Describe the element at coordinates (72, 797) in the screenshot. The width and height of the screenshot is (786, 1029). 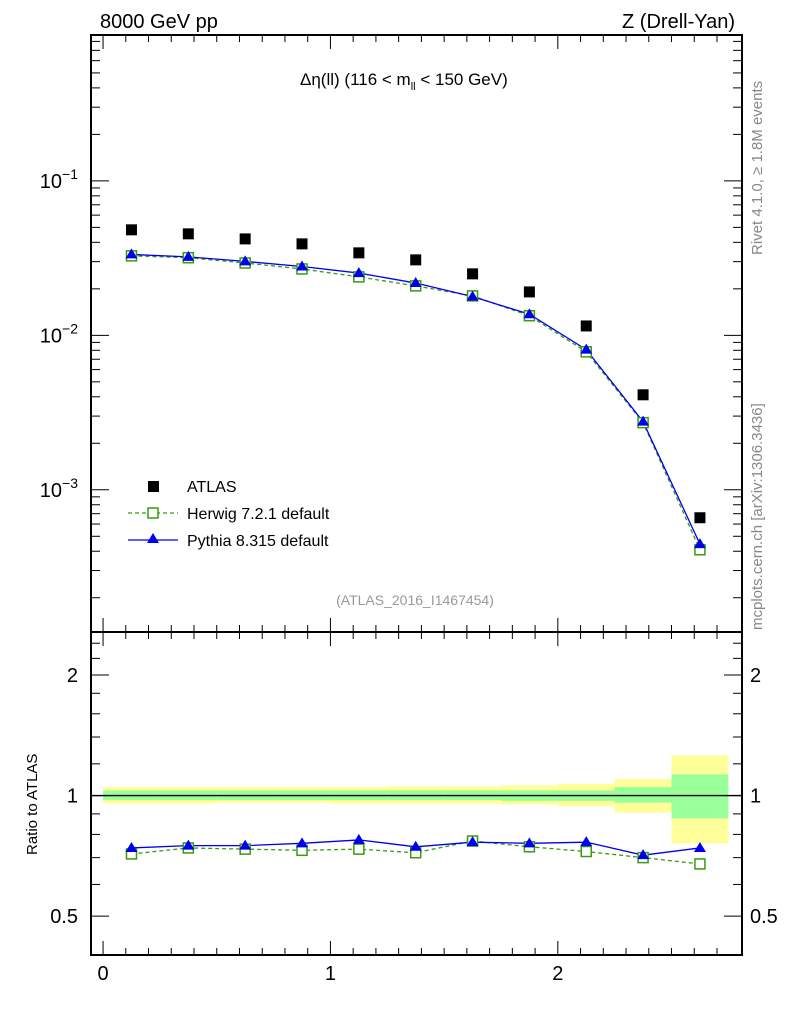
I see `ratio-y-tick-label-left: 1` at that location.